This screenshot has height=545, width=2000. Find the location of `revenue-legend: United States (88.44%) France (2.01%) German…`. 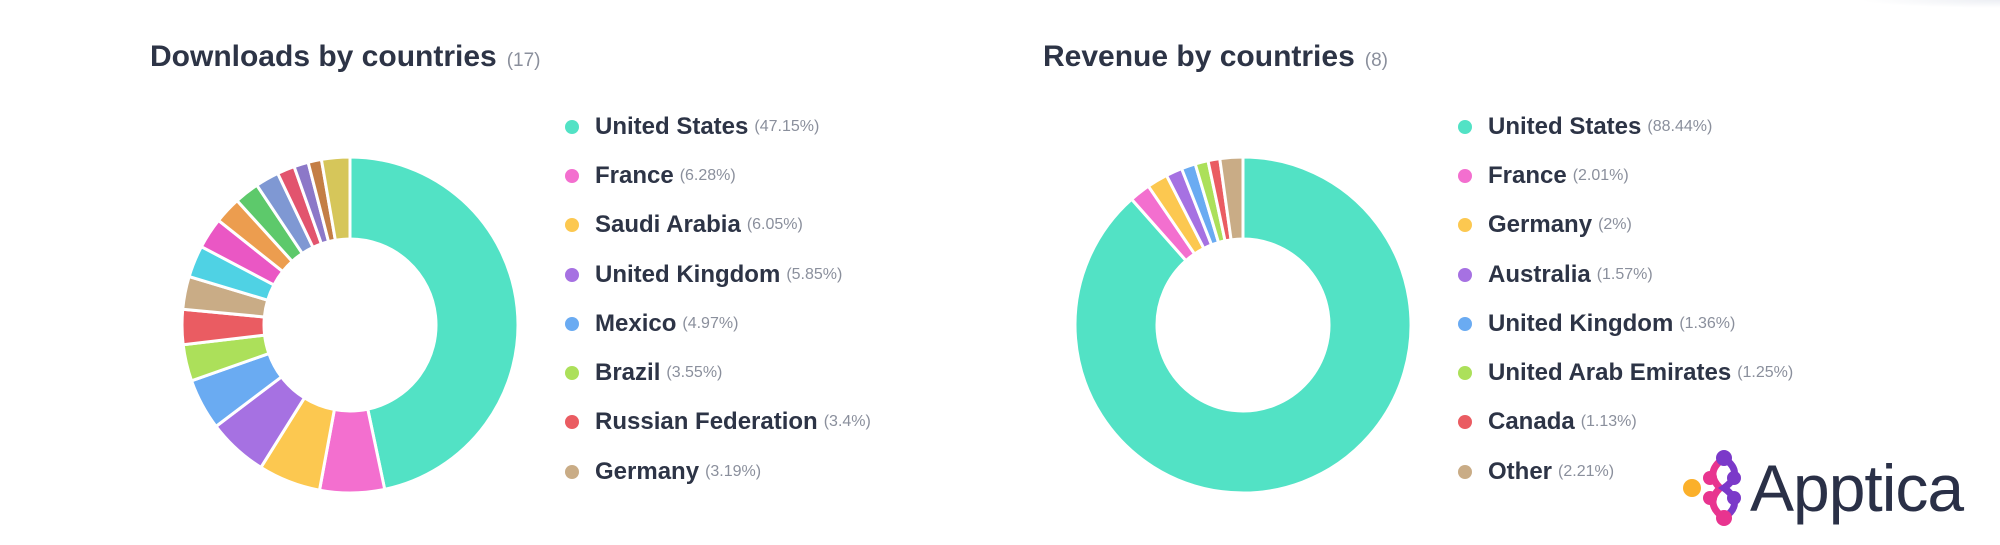

revenue-legend: United States (88.44%) France (2.01%) German… is located at coordinates (1625, 299).